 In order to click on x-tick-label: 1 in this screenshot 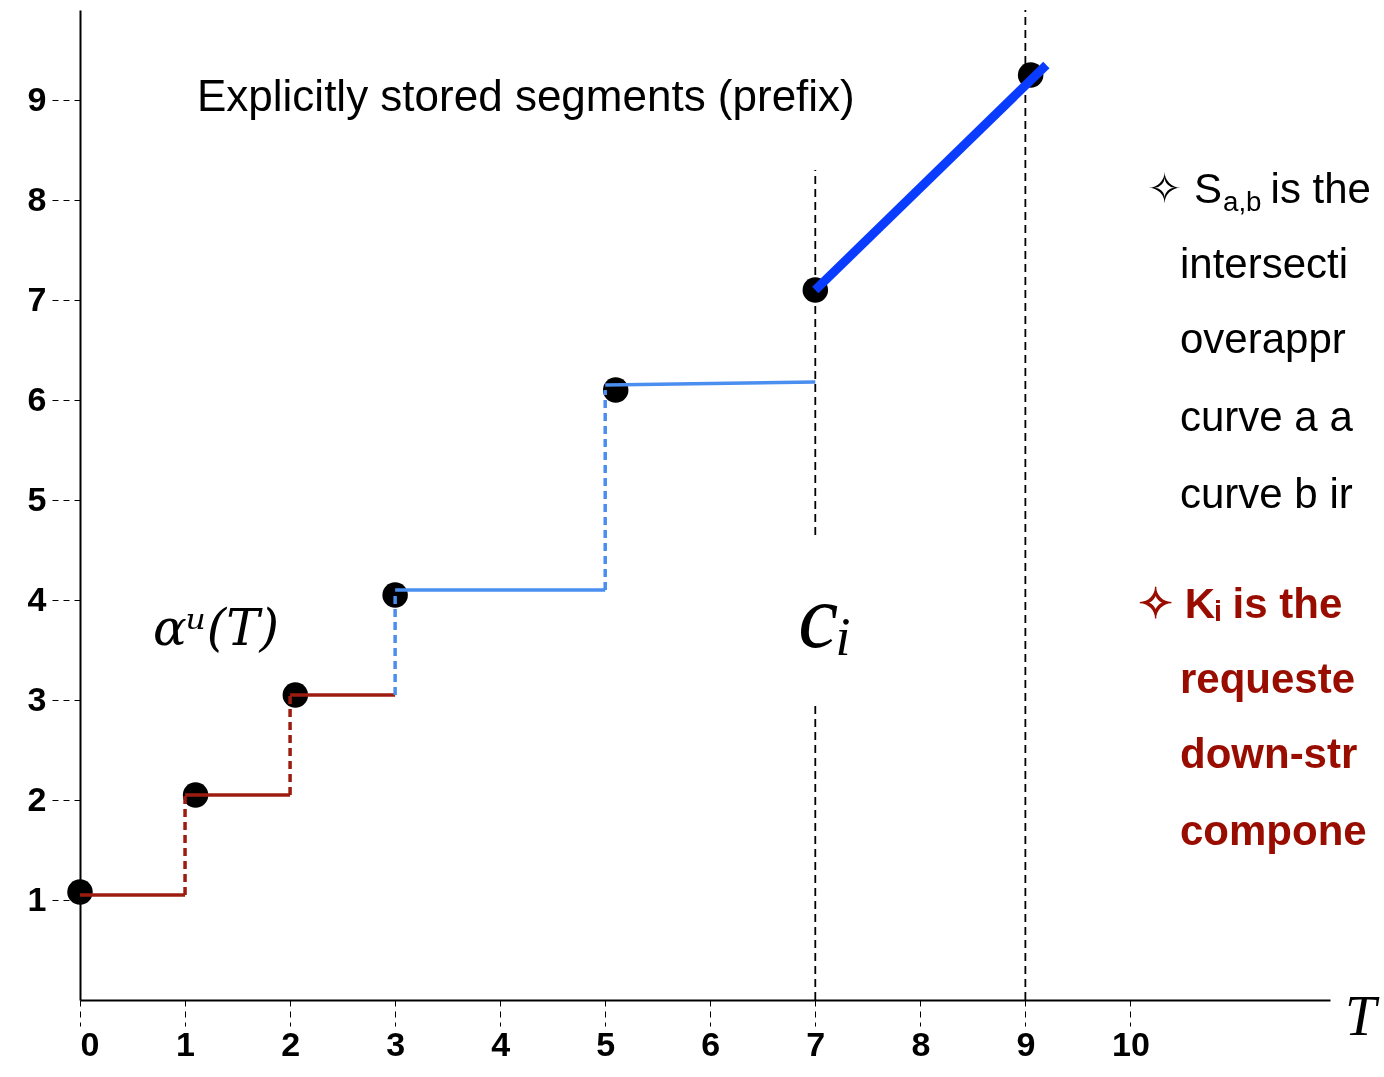, I will do `click(185, 1043)`.